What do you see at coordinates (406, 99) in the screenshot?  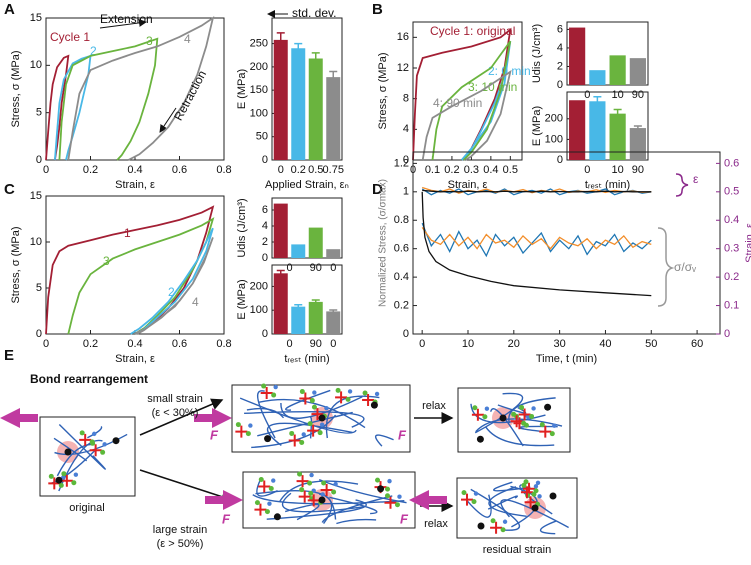 I see `y-tick-label: 8` at bounding box center [406, 99].